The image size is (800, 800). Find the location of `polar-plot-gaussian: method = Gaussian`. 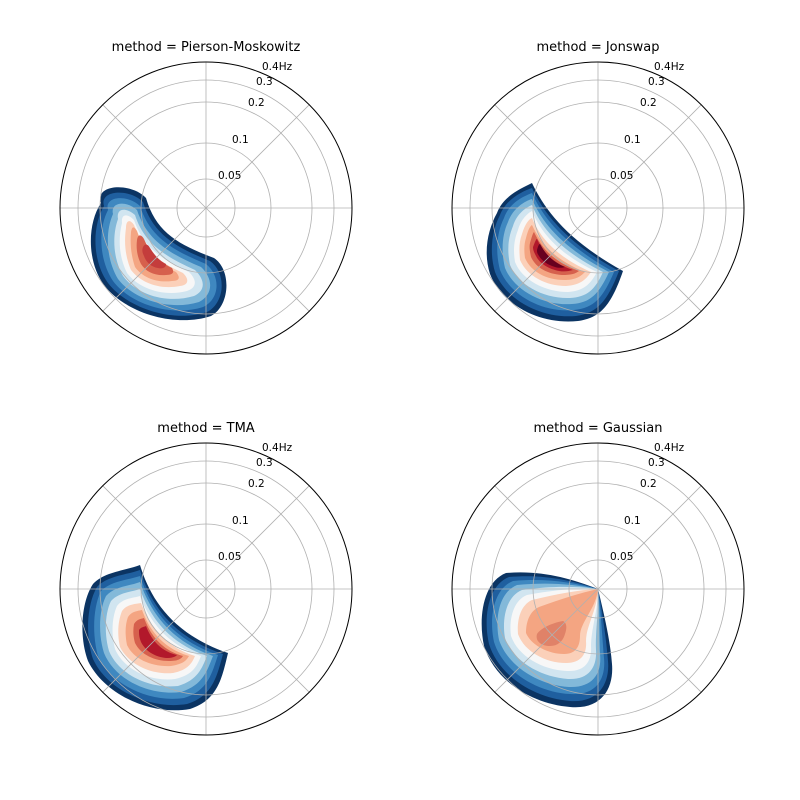

polar-plot-gaussian: method = Gaussian is located at coordinates (598, 578).